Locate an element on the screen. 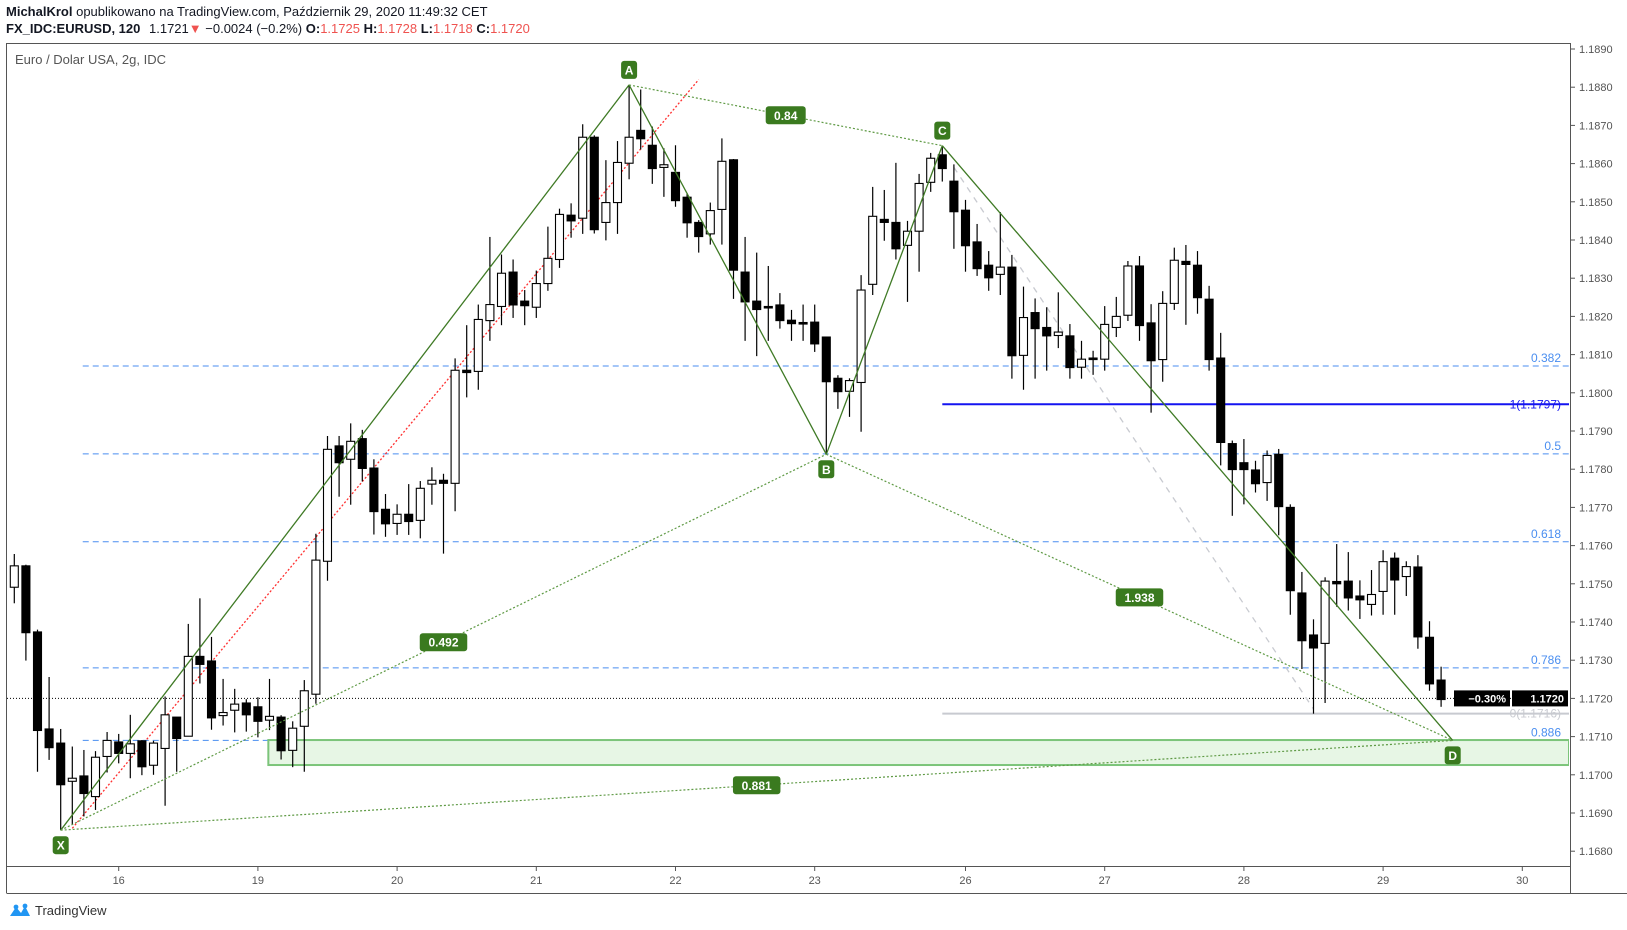 This screenshot has width=1627, height=930. open-label: O: is located at coordinates (313, 28).